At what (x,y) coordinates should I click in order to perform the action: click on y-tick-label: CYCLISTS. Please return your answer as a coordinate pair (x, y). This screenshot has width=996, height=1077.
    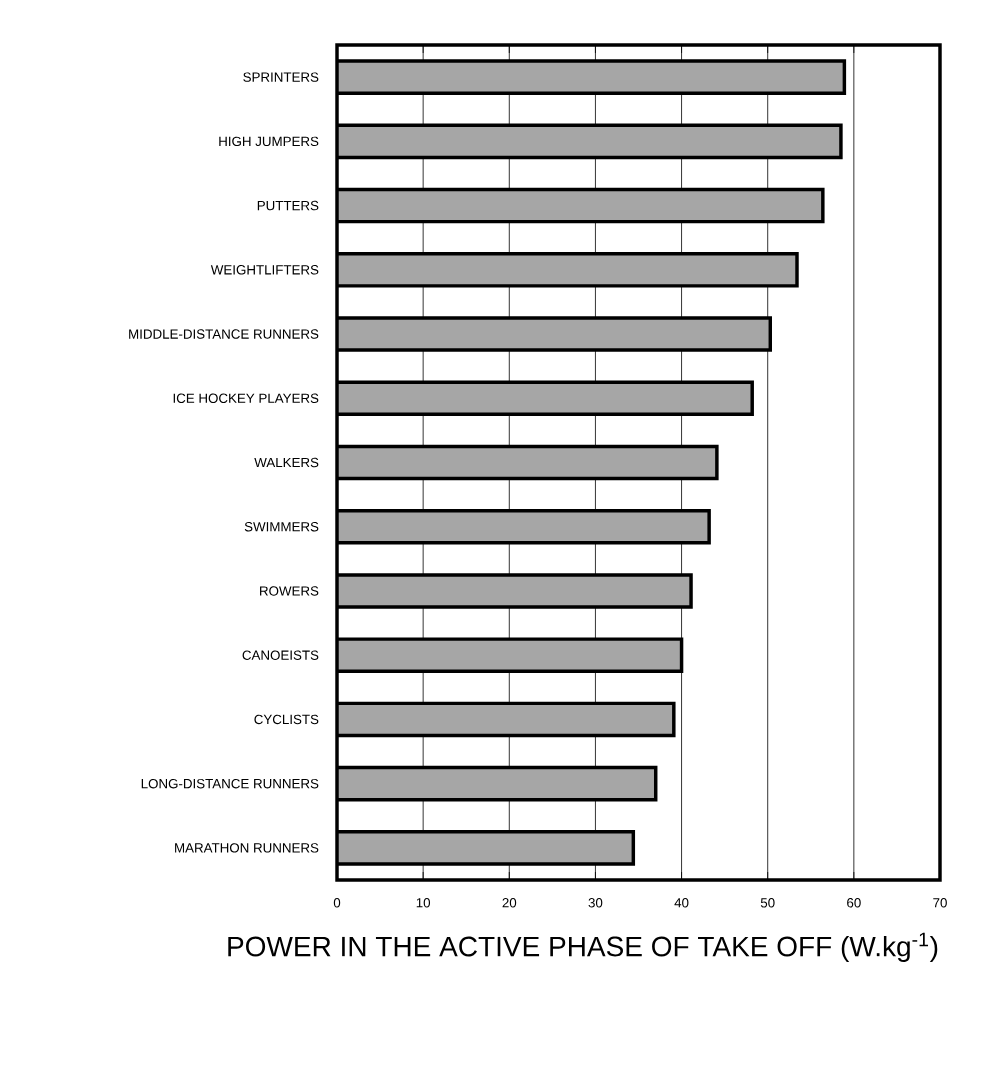
    Looking at the image, I should click on (286, 719).